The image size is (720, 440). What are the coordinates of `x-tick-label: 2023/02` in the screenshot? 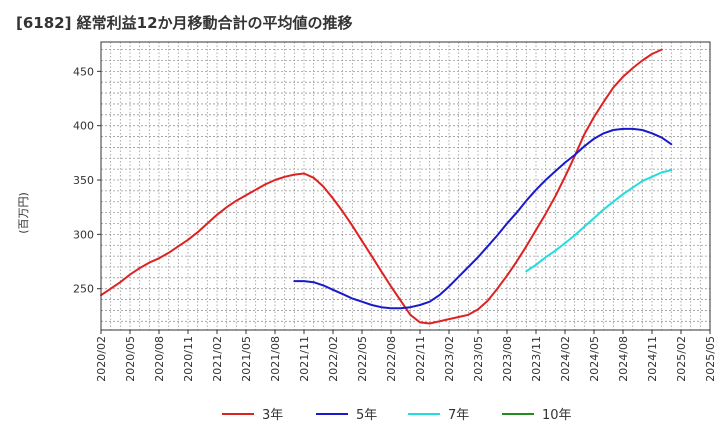 It's located at (449, 359).